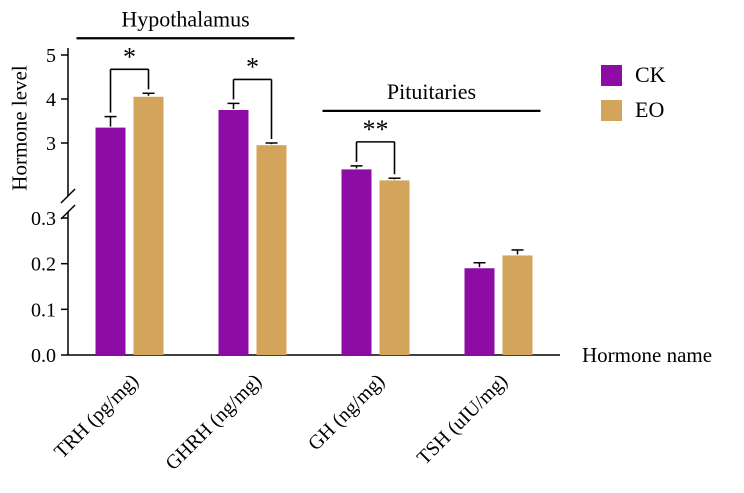 The image size is (744, 493). I want to click on group-annotation-label: Pituitaries, so click(431, 91).